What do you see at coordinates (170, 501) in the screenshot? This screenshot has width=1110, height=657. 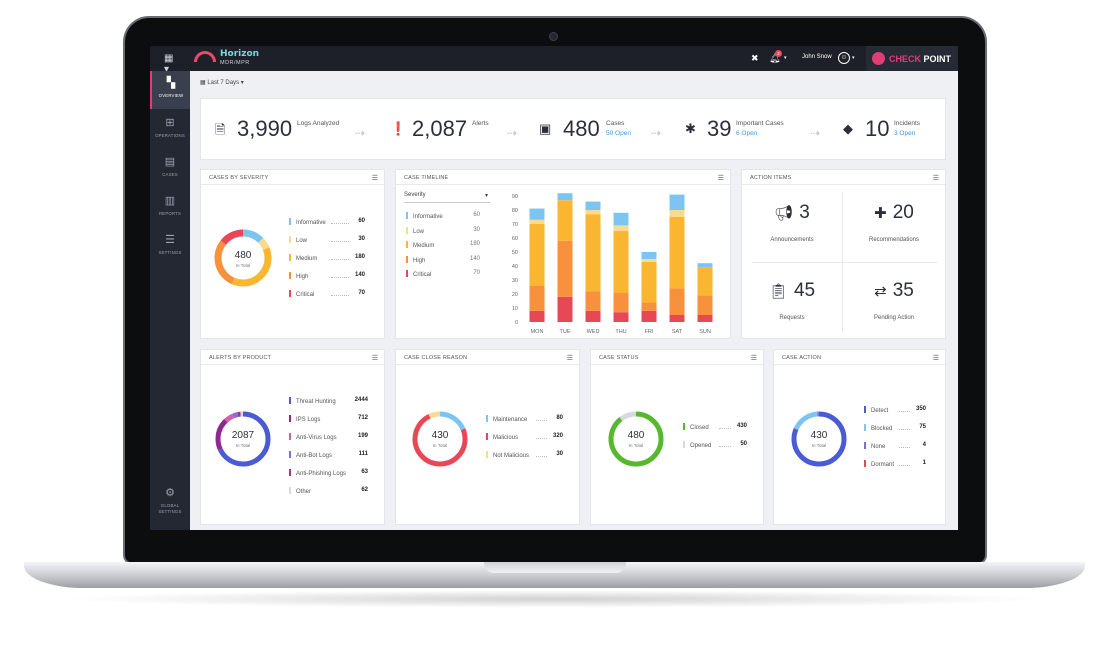 I see `sidebar-item-global-settings: ⚙ GLOBAL SETTINGS` at bounding box center [170, 501].